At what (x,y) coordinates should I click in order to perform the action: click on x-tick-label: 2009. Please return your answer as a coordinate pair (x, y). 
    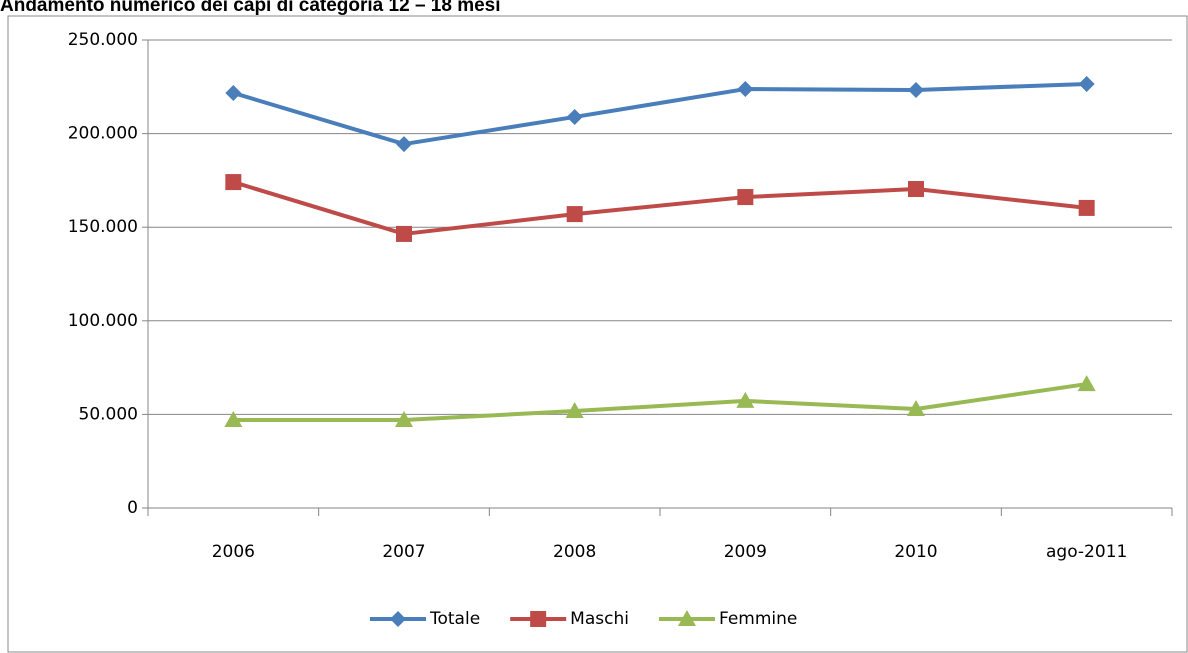
    Looking at the image, I should click on (745, 552).